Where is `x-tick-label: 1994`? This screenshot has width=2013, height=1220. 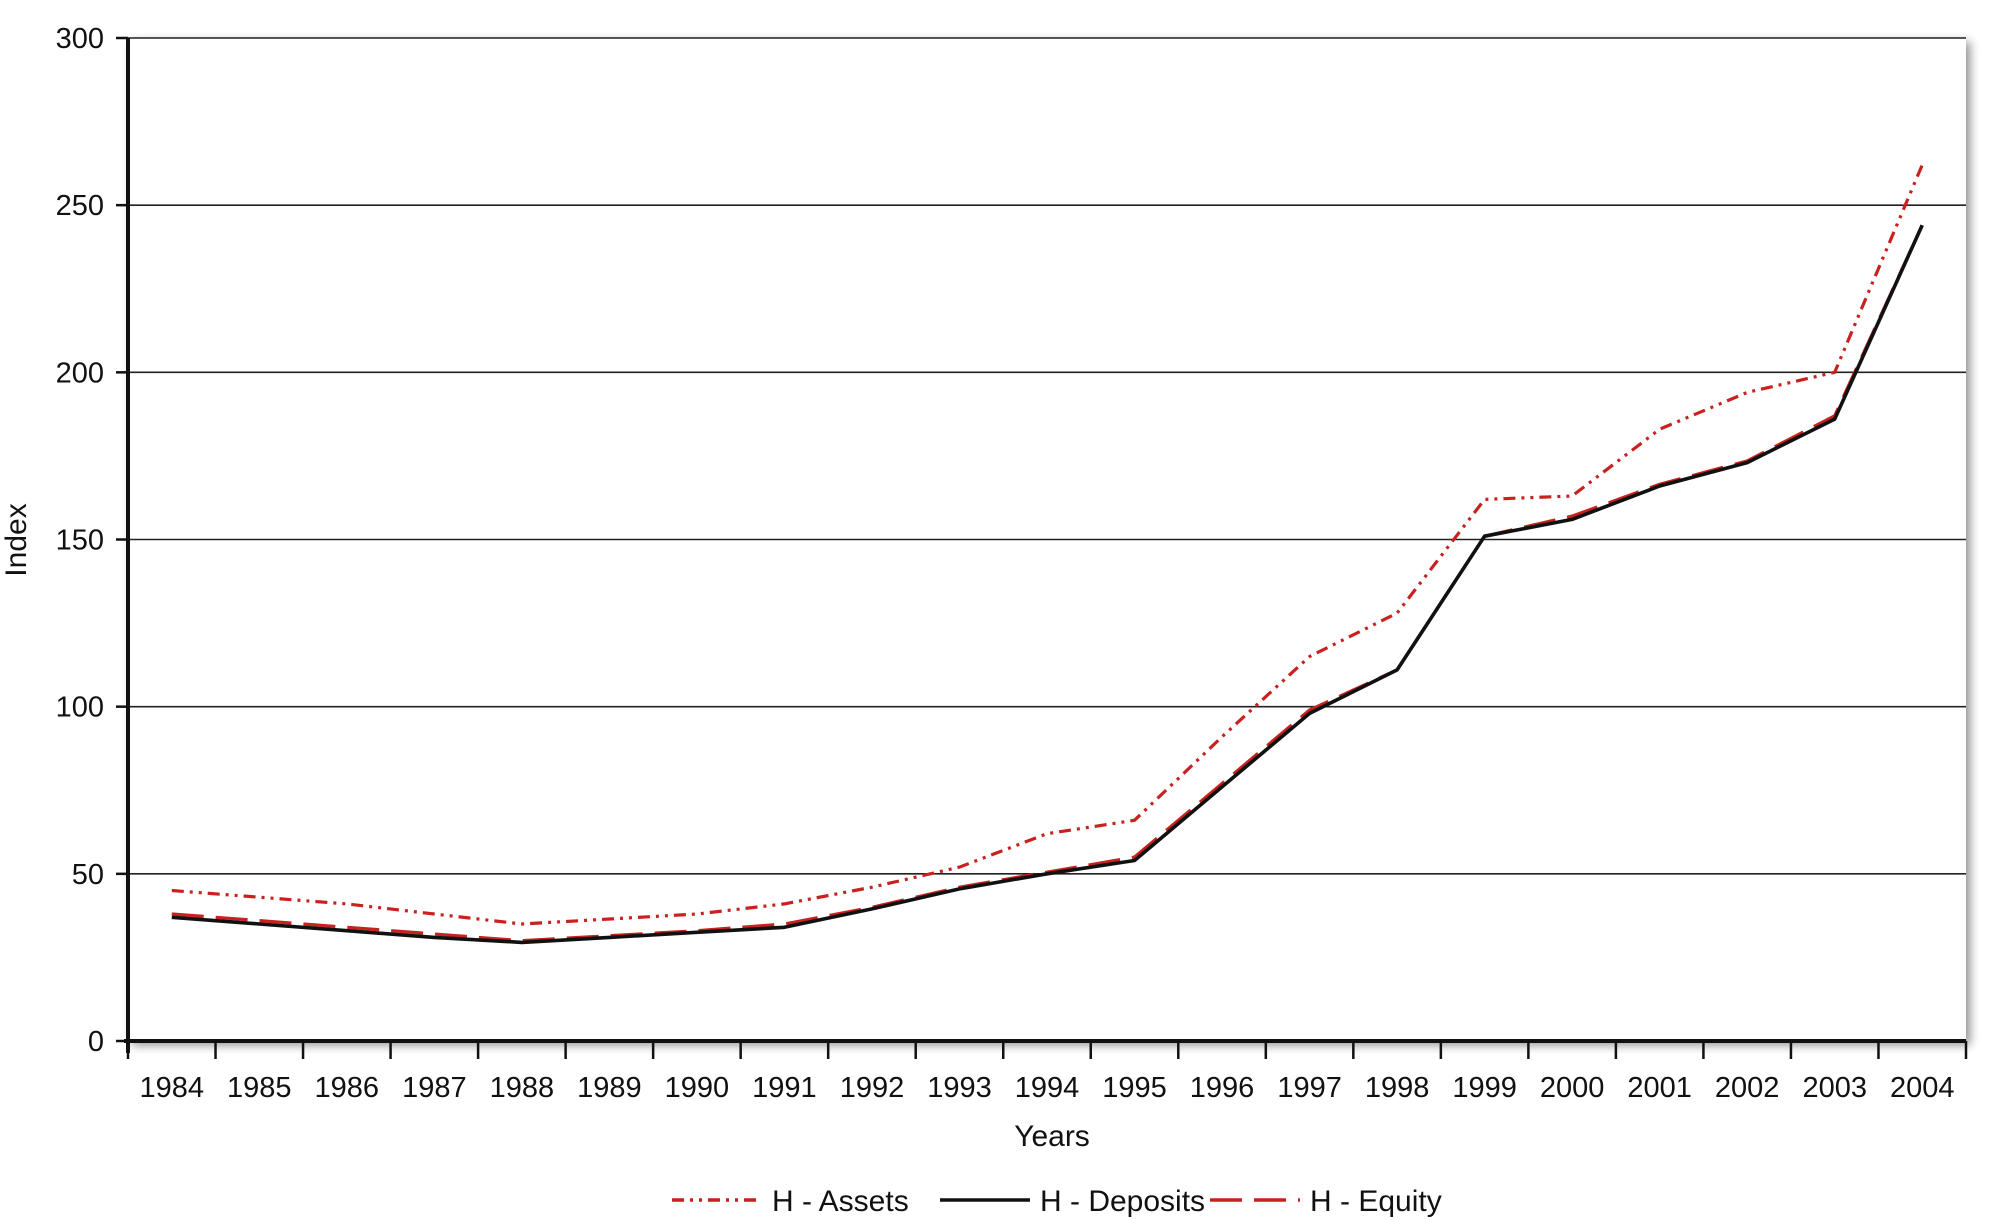
x-tick-label: 1994 is located at coordinates (1047, 1088).